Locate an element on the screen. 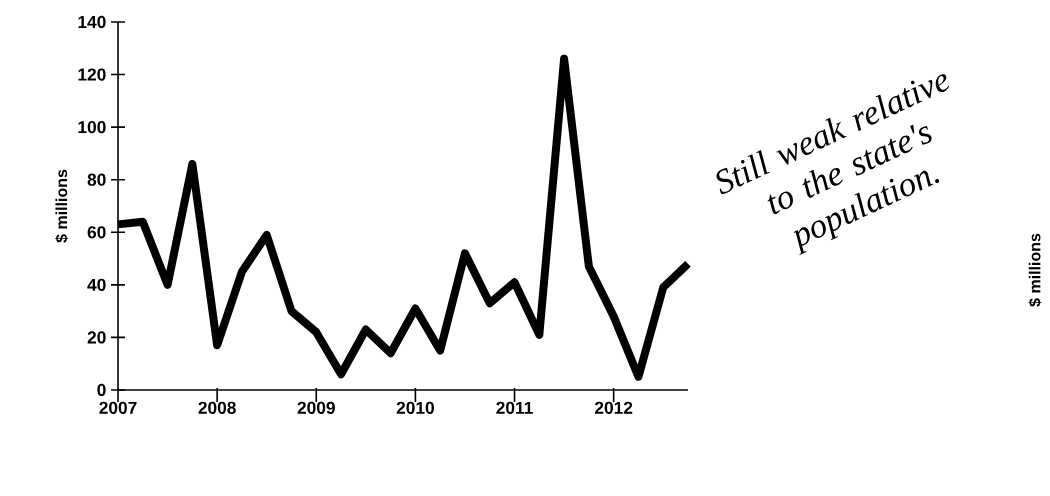 The width and height of the screenshot is (1050, 496). y-tick-label: 0 is located at coordinates (101, 390).